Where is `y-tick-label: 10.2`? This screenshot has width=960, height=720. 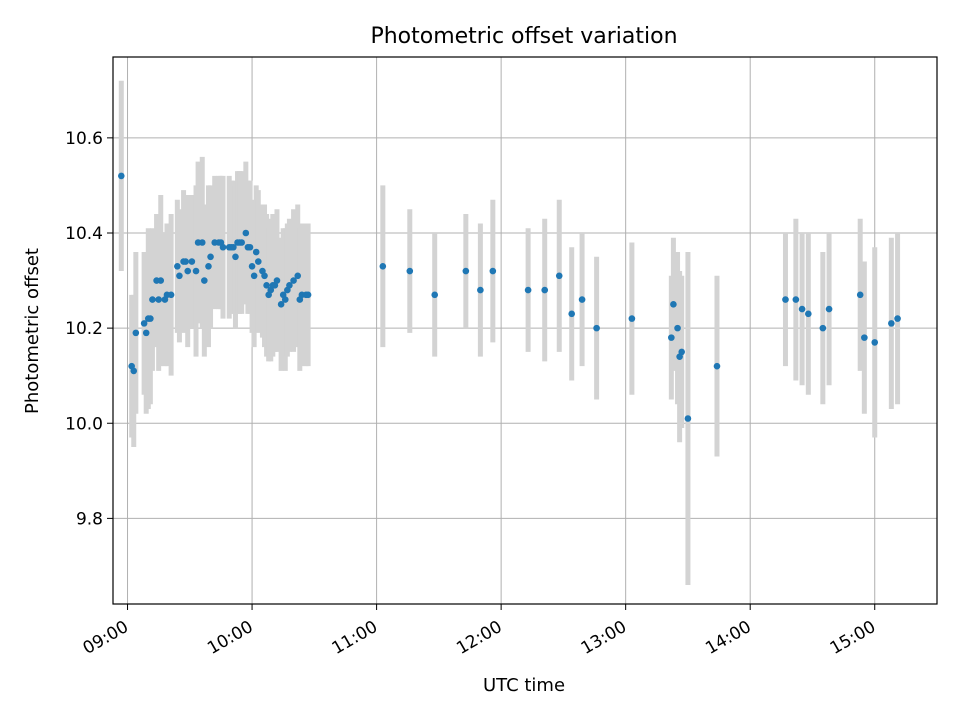
y-tick-label: 10.2 is located at coordinates (84, 329).